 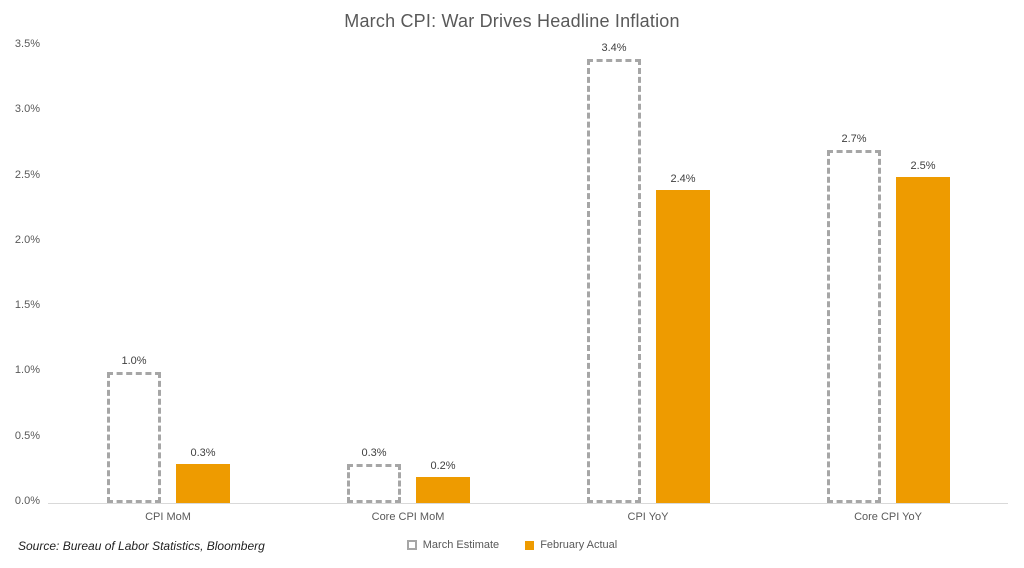 What do you see at coordinates (854, 326) in the screenshot?
I see `estimate-bar-core-cpi-yoy` at bounding box center [854, 326].